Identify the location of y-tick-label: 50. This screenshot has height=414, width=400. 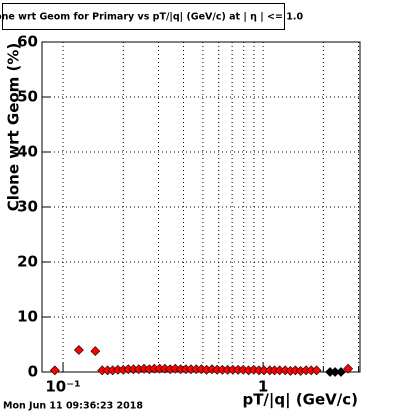
(27, 97).